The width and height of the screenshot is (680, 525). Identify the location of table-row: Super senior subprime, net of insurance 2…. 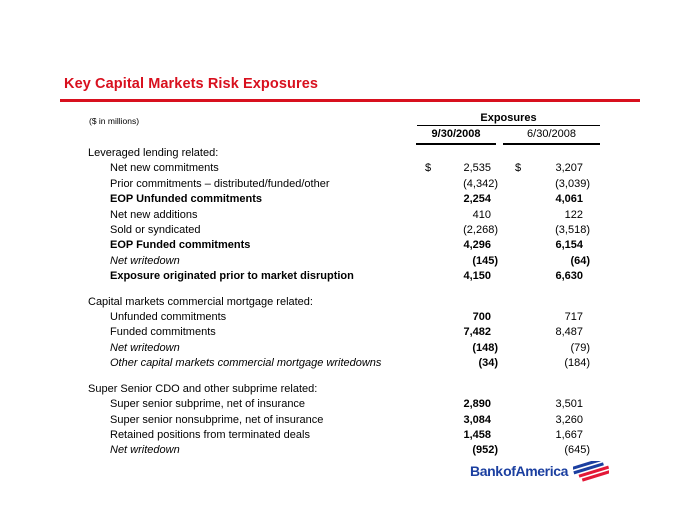
(339, 404).